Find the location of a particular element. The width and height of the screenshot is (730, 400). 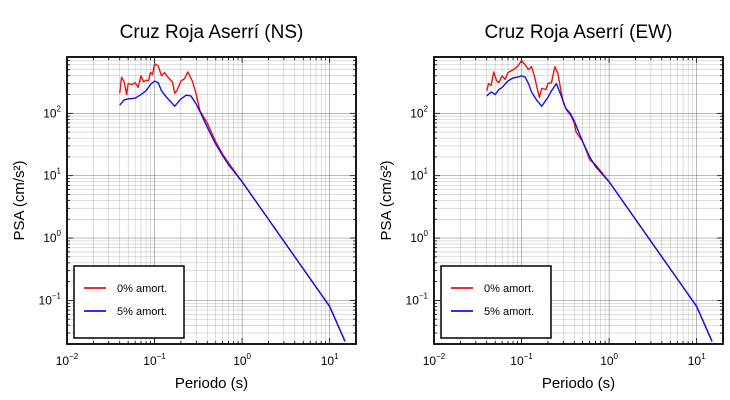

chart-1-legend-label-2: 5% amort. is located at coordinates (142, 312).